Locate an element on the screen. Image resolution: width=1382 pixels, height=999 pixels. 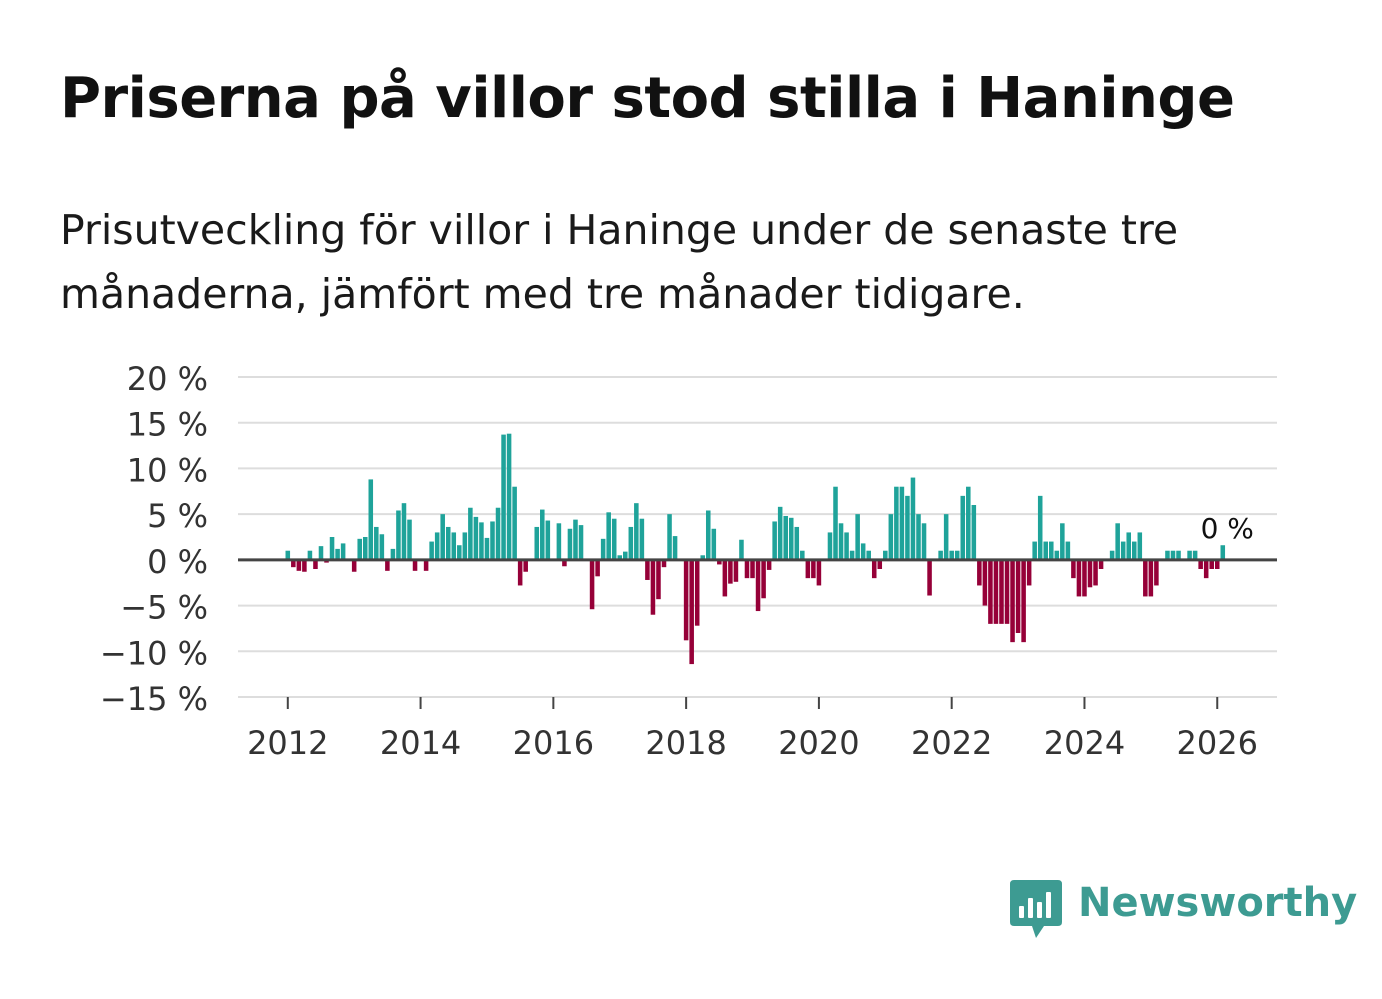
x-tick-label: 2016 is located at coordinates (553, 743).